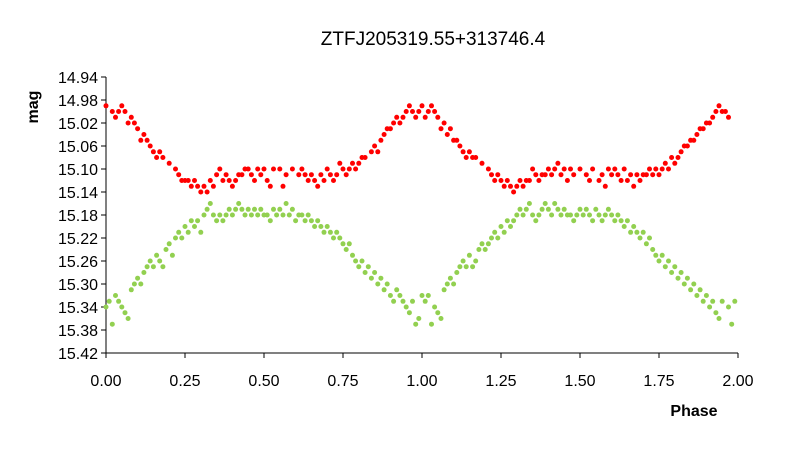 This screenshot has width=804, height=452. What do you see at coordinates (421, 381) in the screenshot?
I see `x-tick-label: 1.00` at bounding box center [421, 381].